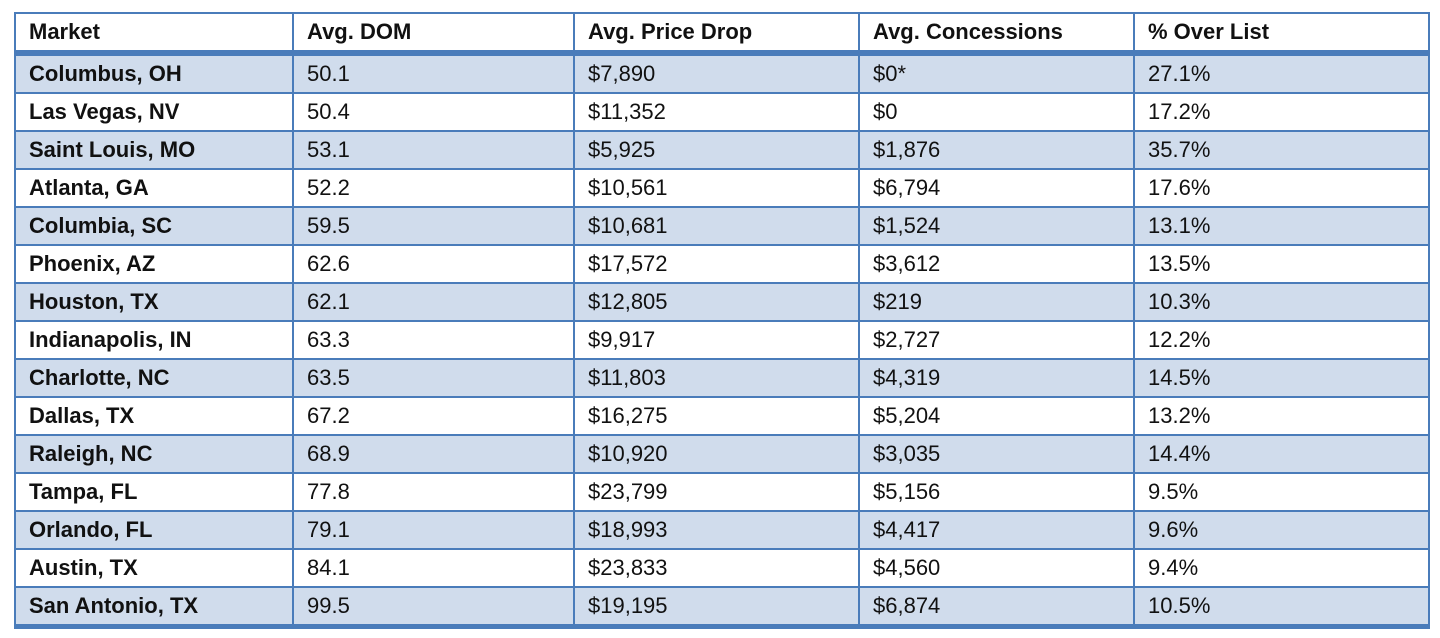 The image size is (1440, 638). Describe the element at coordinates (996, 530) in the screenshot. I see `value-cell: $4,417` at that location.